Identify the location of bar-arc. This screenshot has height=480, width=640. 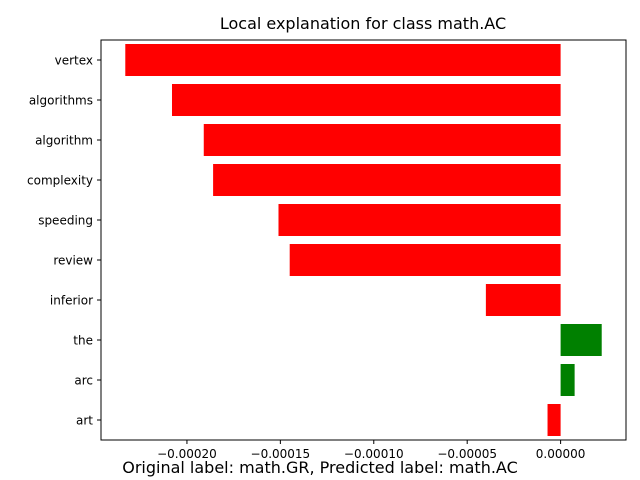
(567, 380).